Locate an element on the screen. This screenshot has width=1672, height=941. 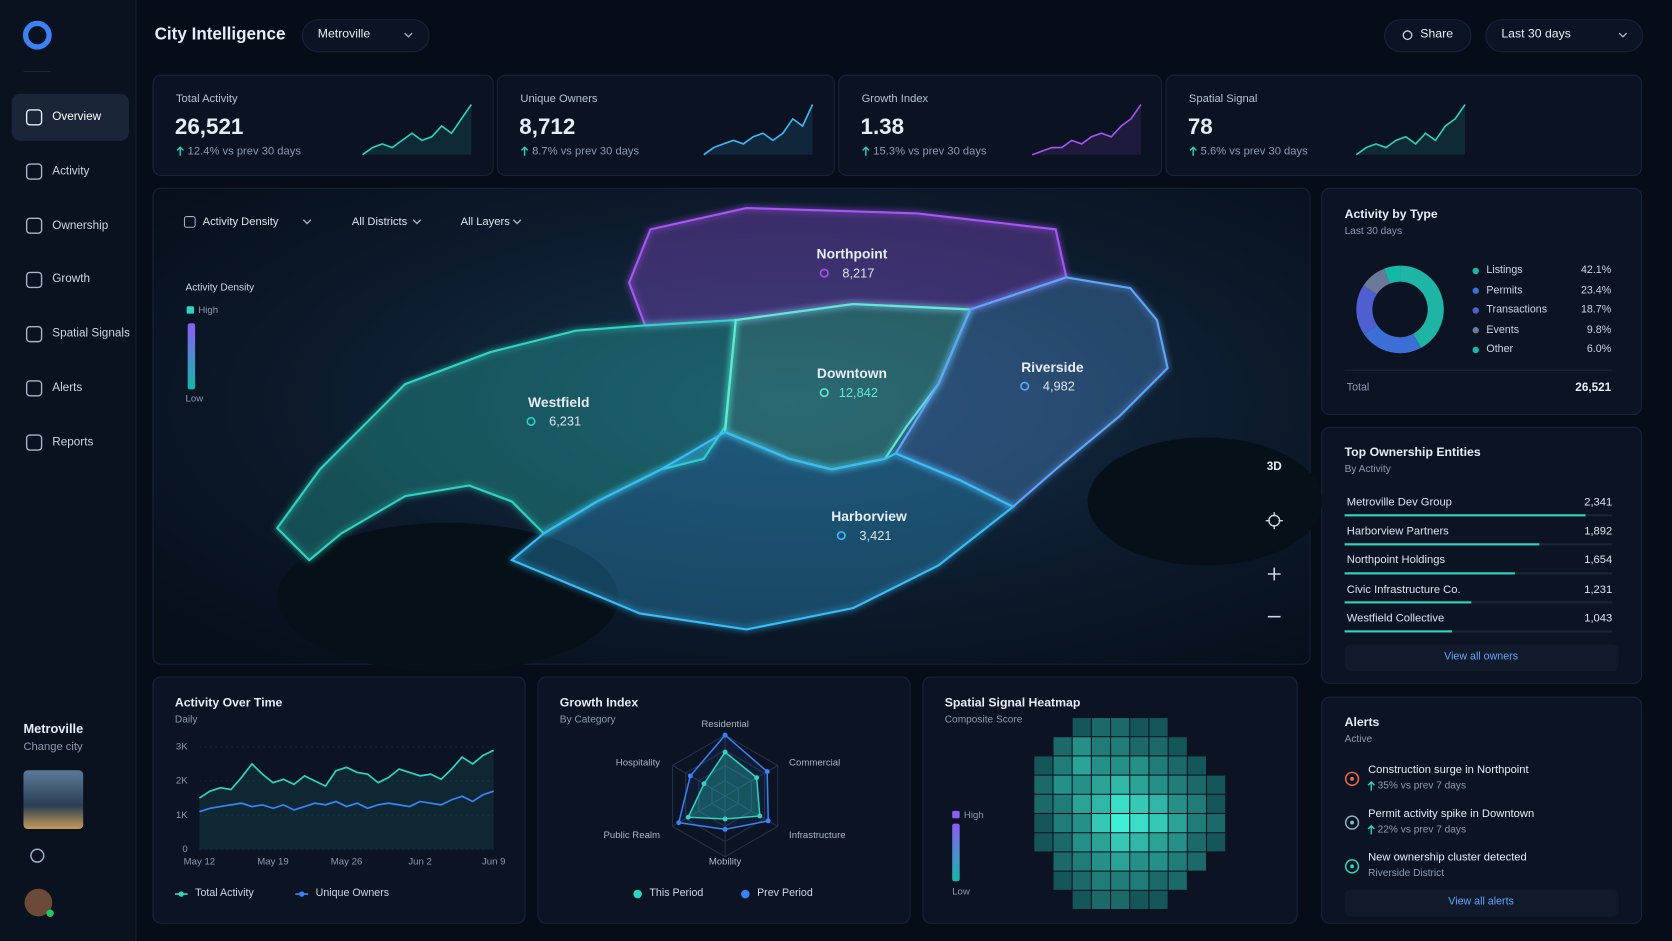
avatar is located at coordinates (38, 902).